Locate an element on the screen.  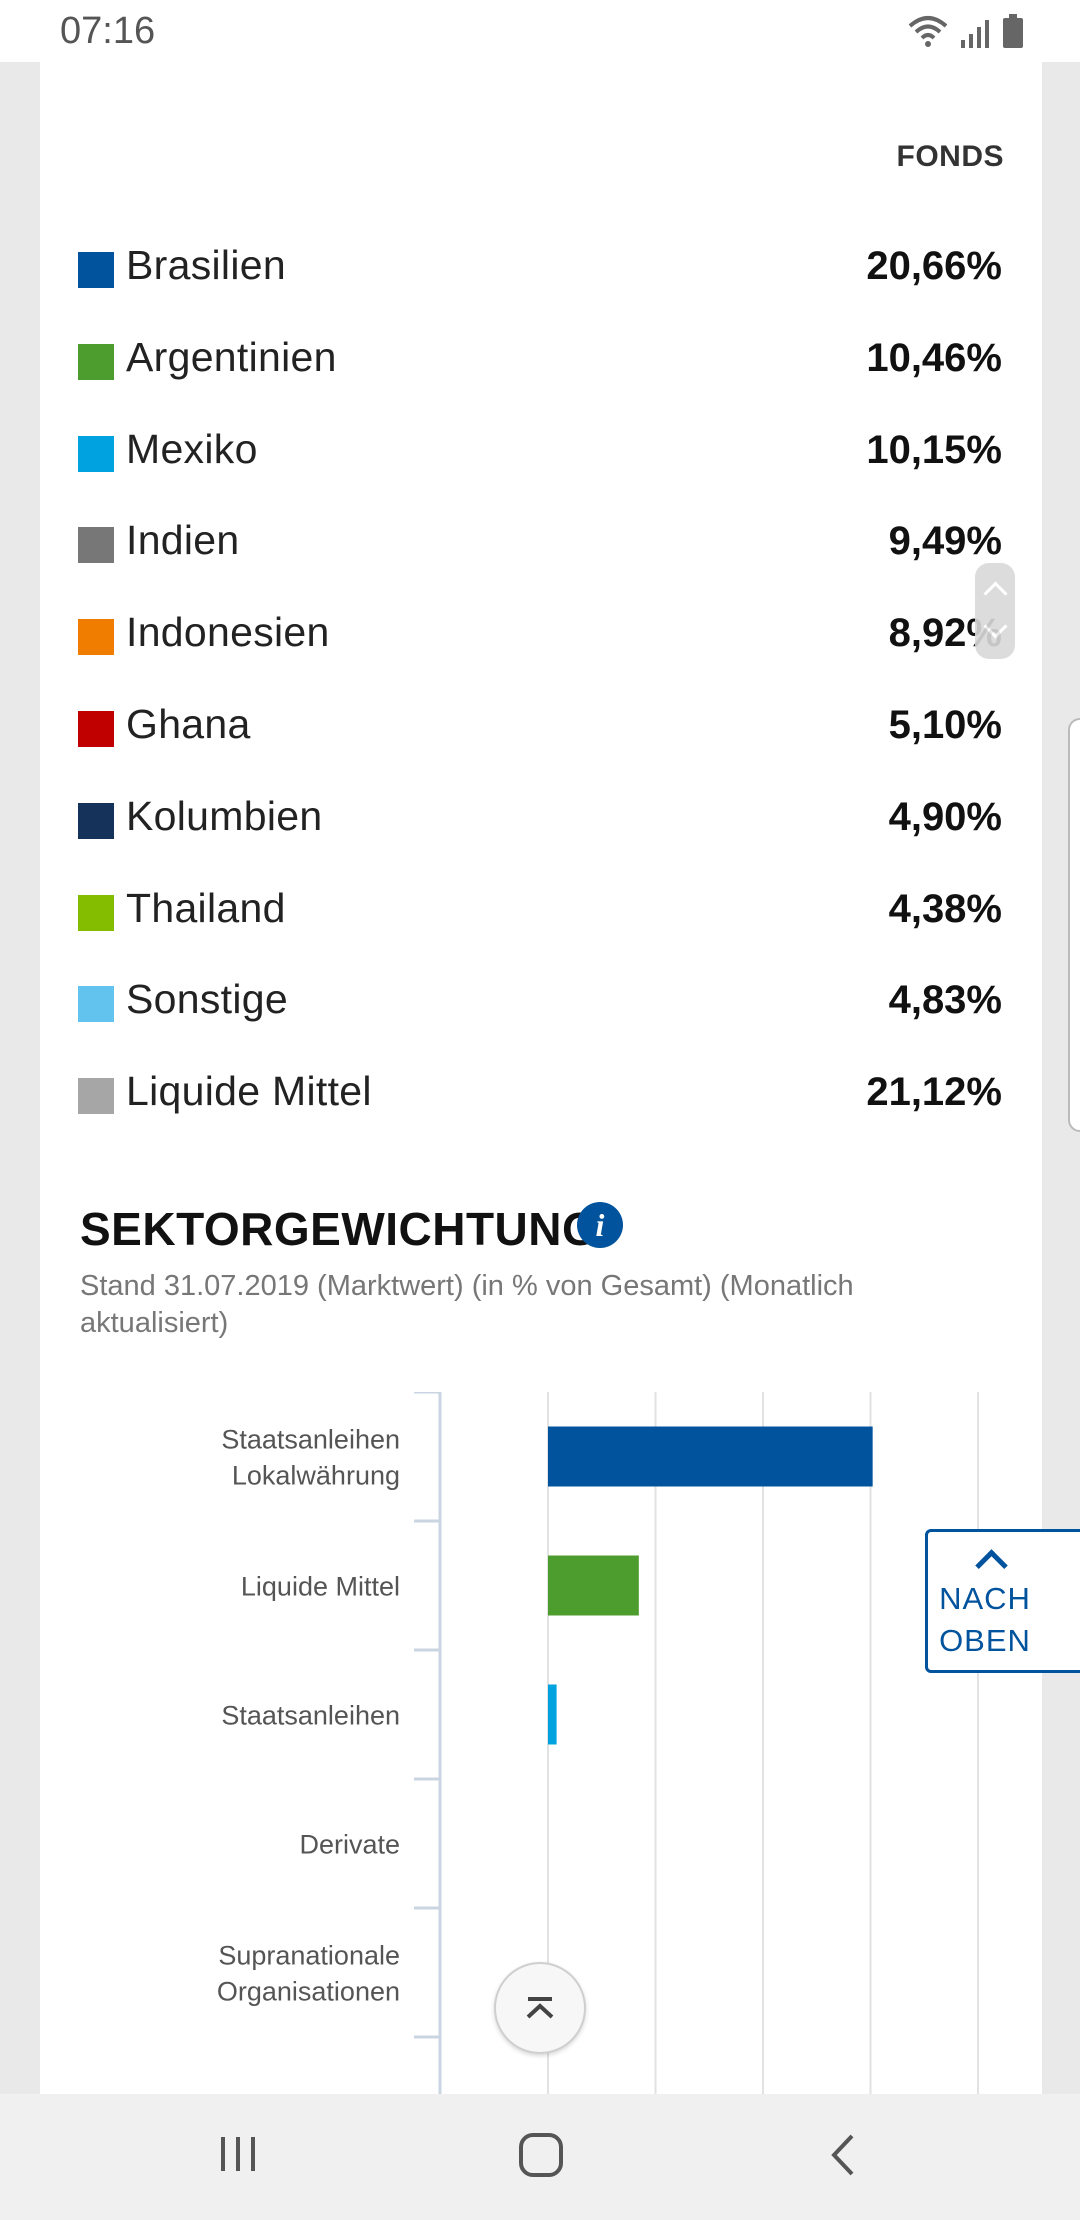
country-label: Kolumbien is located at coordinates (224, 815).